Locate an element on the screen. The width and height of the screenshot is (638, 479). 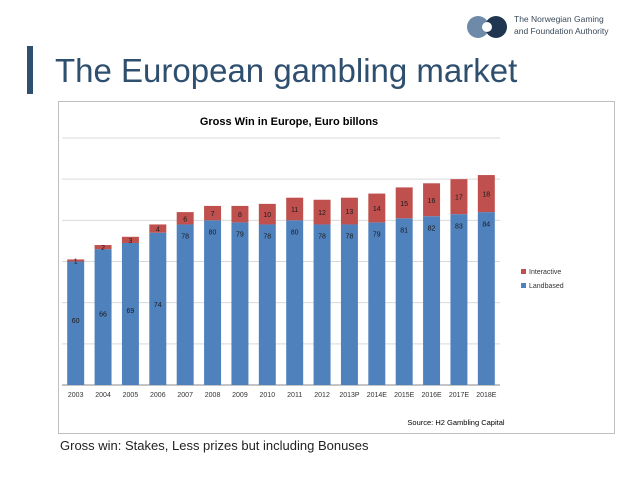
data-label-interactive: 17 is located at coordinates (459, 198).